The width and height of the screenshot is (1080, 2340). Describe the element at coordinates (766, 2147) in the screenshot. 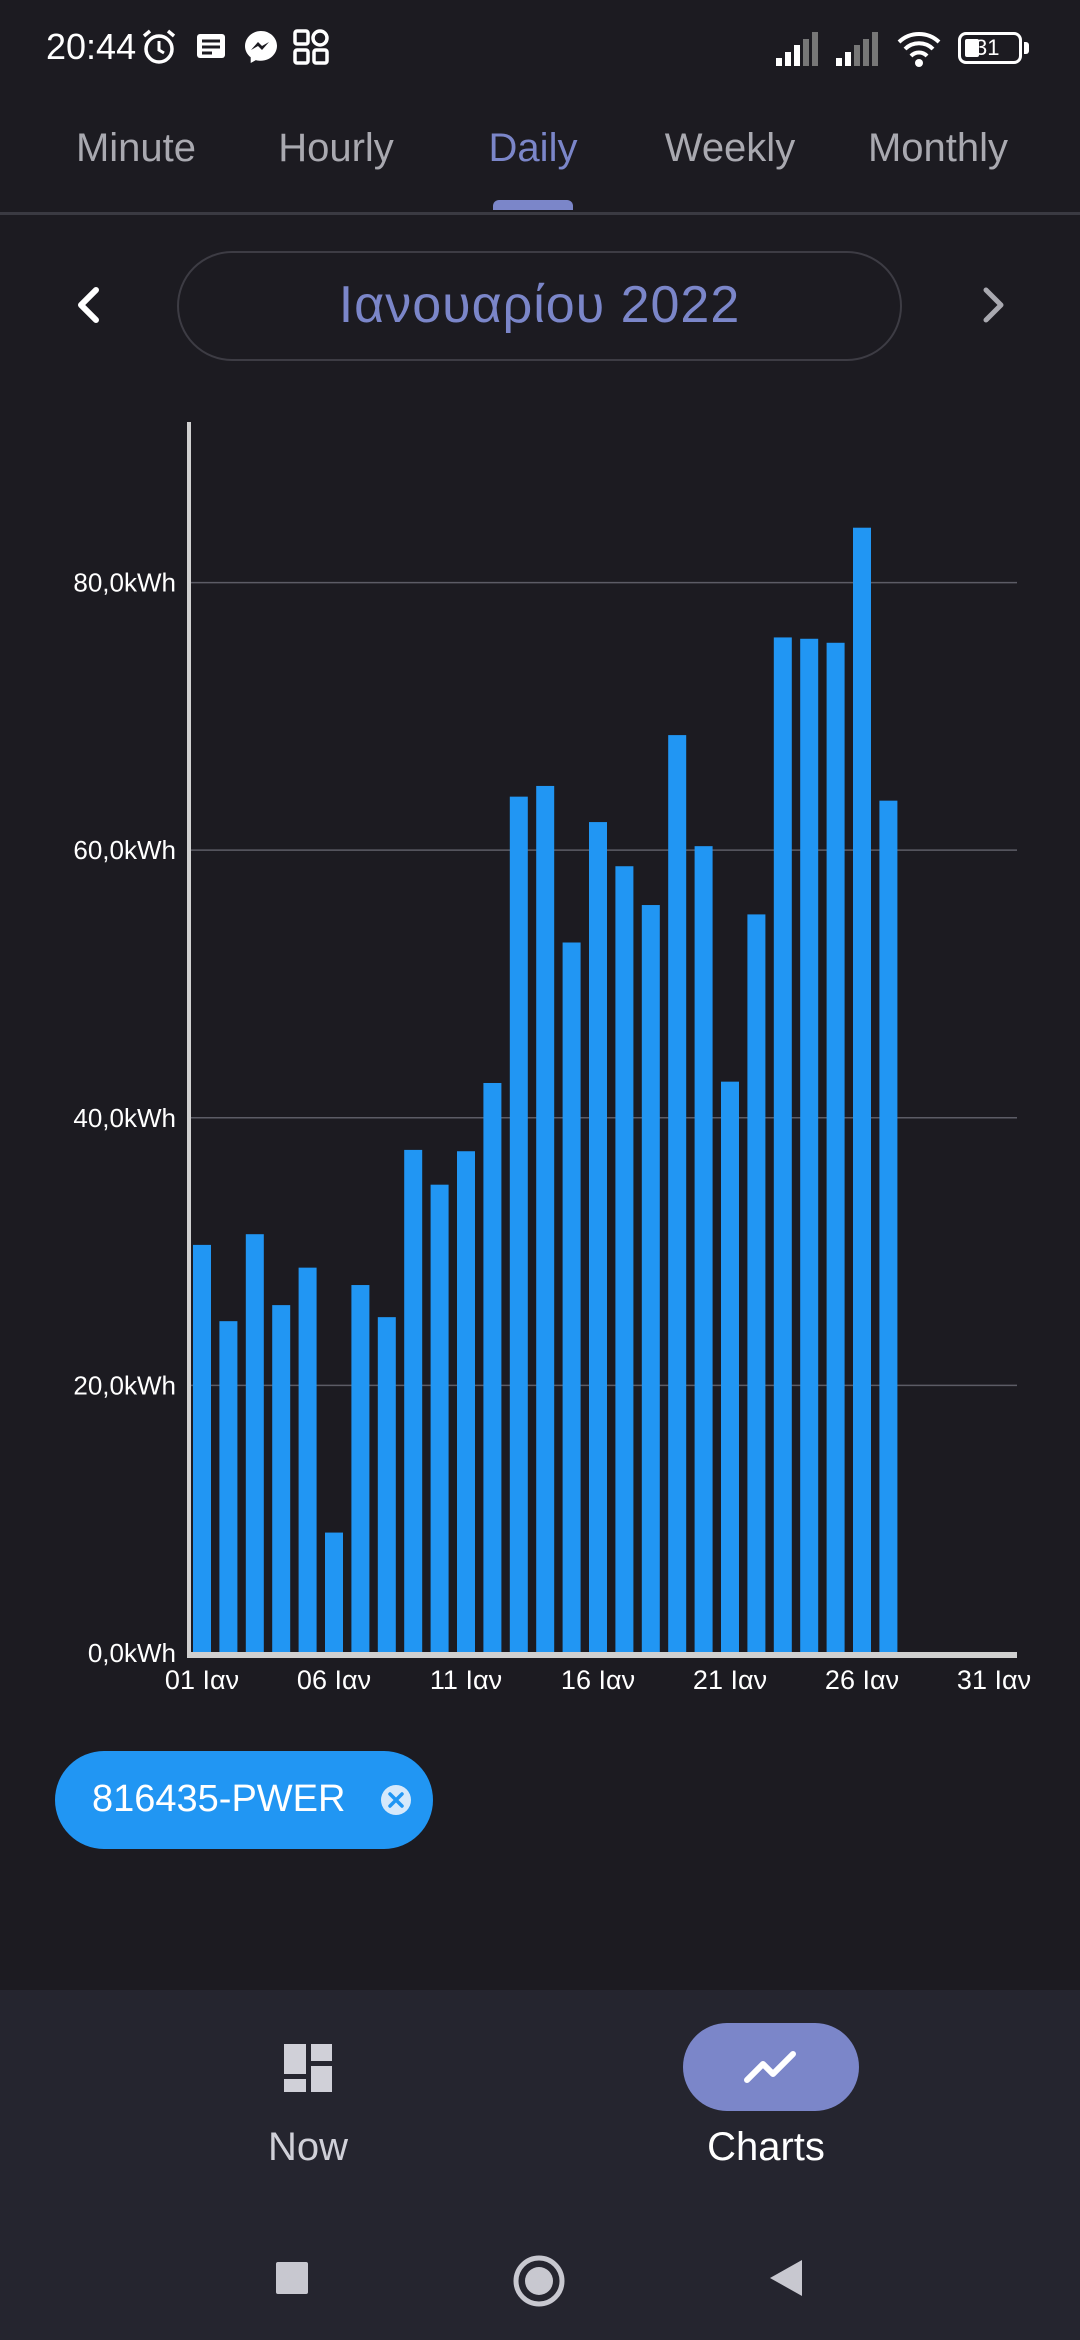

I see `nav-charts-label: Charts` at that location.